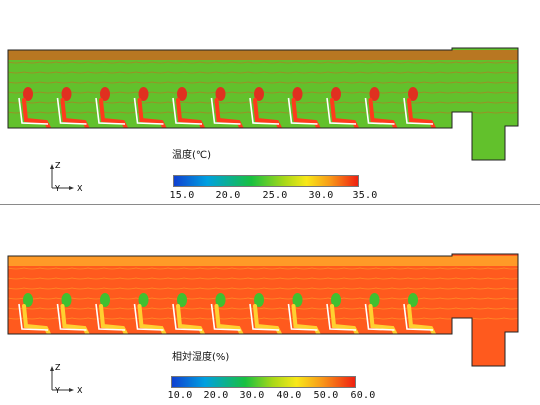 This screenshot has height=405, width=540. I want to click on ceiling-band, so click(263, 261).